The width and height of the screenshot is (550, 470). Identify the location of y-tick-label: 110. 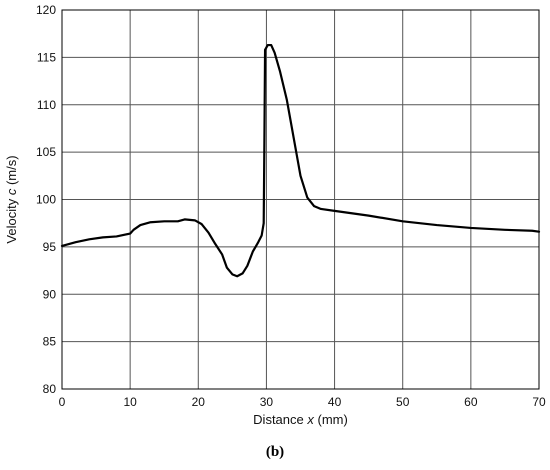
(46, 105).